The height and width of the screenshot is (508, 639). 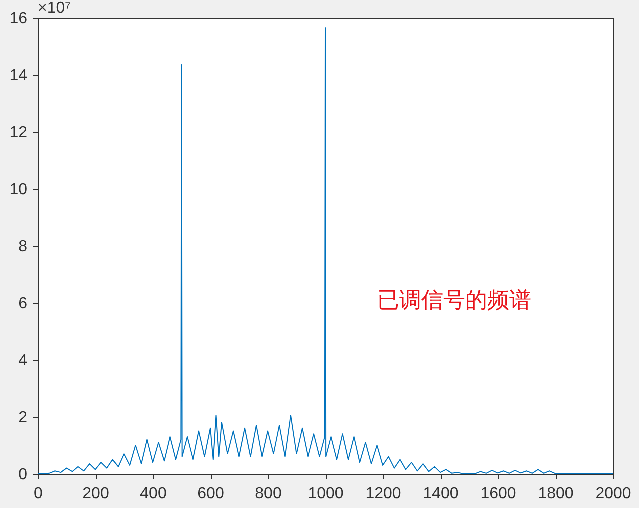 What do you see at coordinates (23, 361) in the screenshot?
I see `y-tick-label: 4` at bounding box center [23, 361].